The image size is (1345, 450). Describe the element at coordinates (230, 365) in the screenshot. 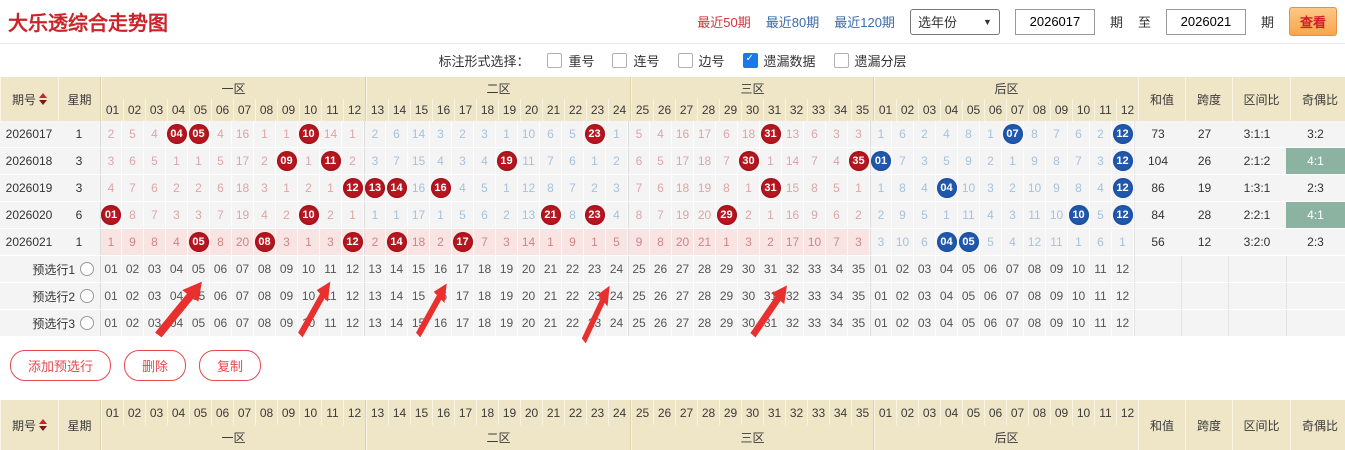

I see `copy-button: 复制` at that location.